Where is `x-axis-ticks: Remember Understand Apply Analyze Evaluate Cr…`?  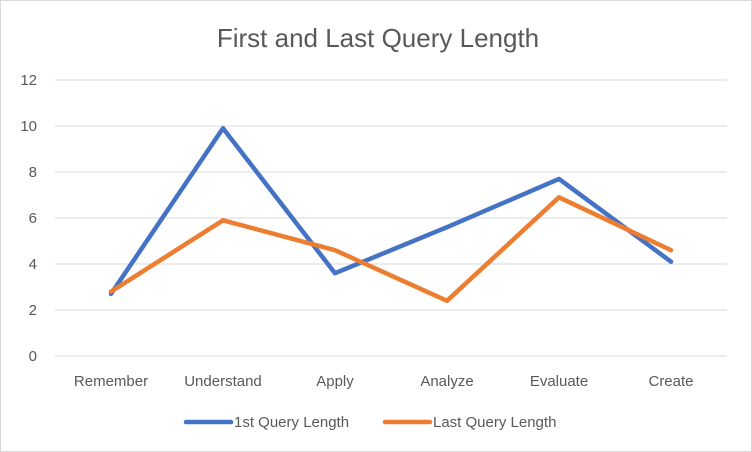 x-axis-ticks: Remember Understand Apply Analyze Evaluate Cr… is located at coordinates (384, 381).